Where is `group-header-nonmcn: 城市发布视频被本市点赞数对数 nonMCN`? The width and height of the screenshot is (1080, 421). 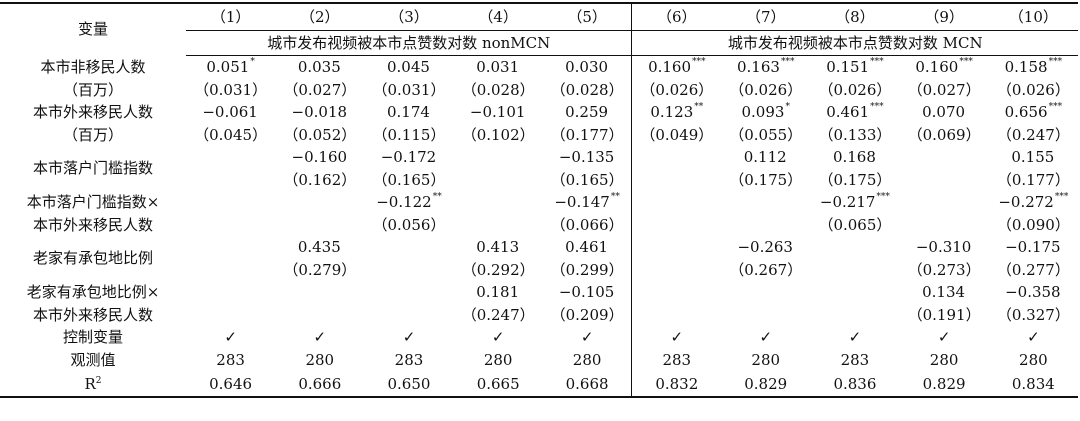
group-header-nonmcn: 城市发布视频被本市点赞数对数 nonMCN is located at coordinates (409, 43).